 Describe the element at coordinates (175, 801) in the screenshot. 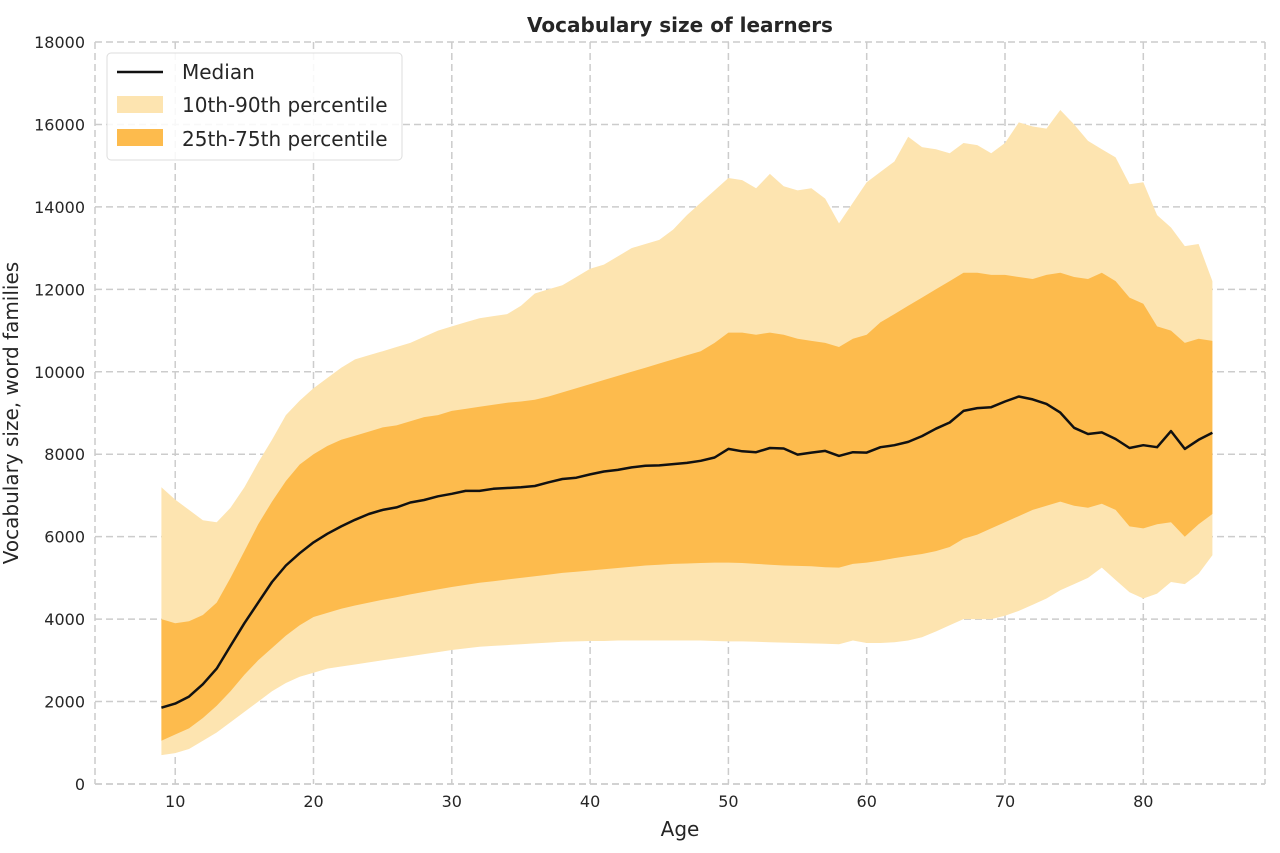

I see `x-tick-label: 10` at that location.